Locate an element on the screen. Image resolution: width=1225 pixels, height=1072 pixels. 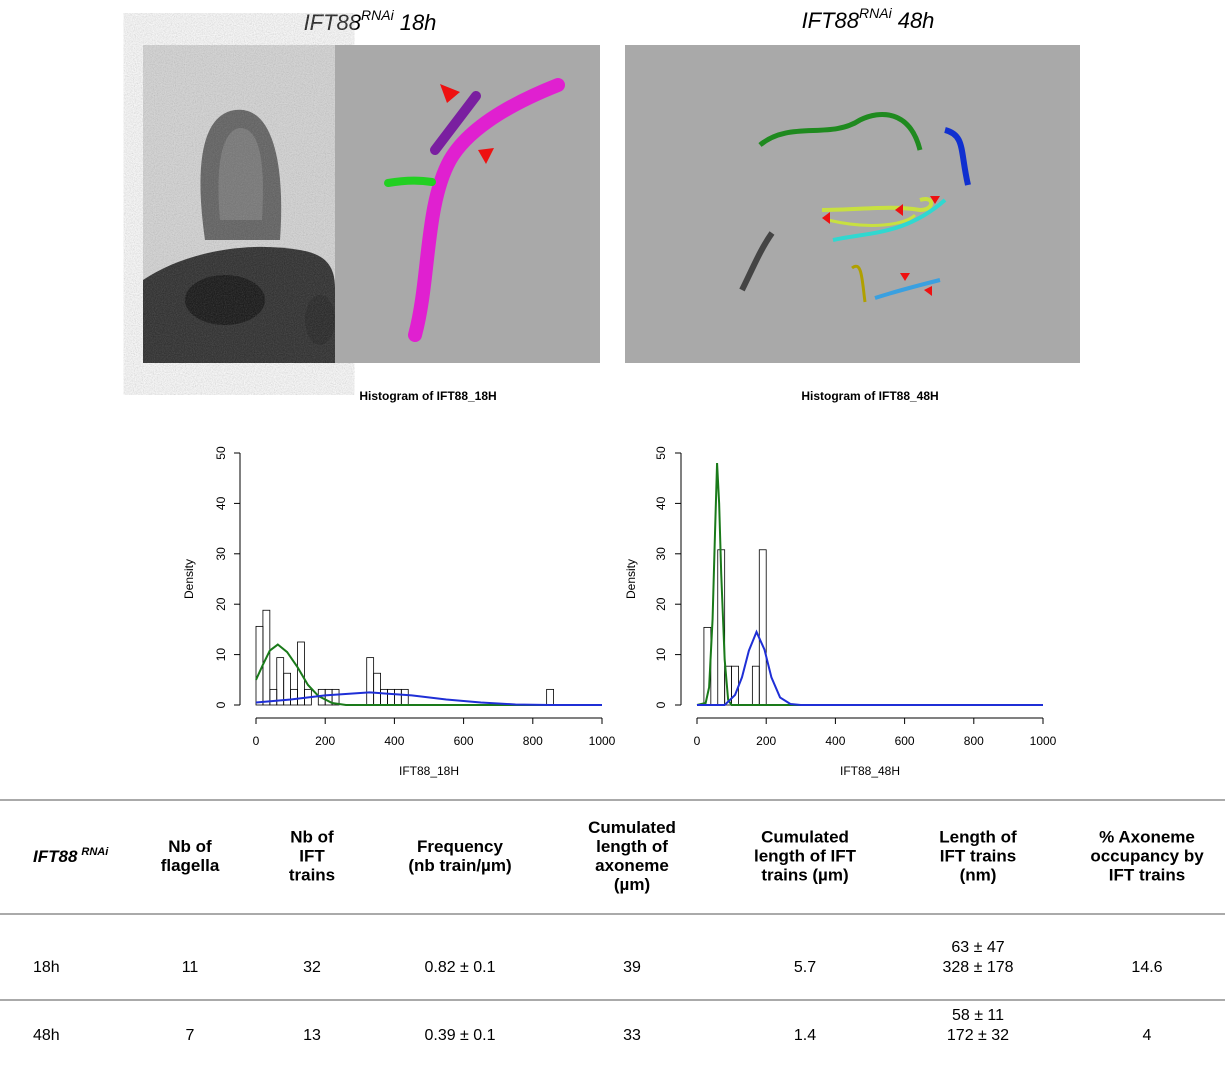
x-axis-label: IFT88_48H is located at coordinates (870, 771).